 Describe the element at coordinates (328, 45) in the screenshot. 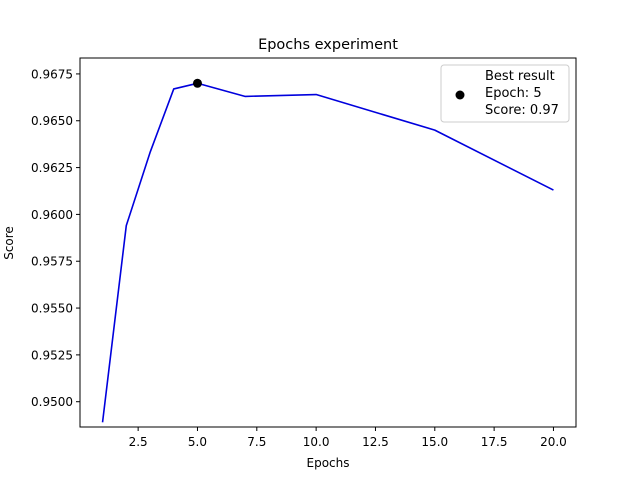

I see `chart-title: Epochs experiment` at that location.